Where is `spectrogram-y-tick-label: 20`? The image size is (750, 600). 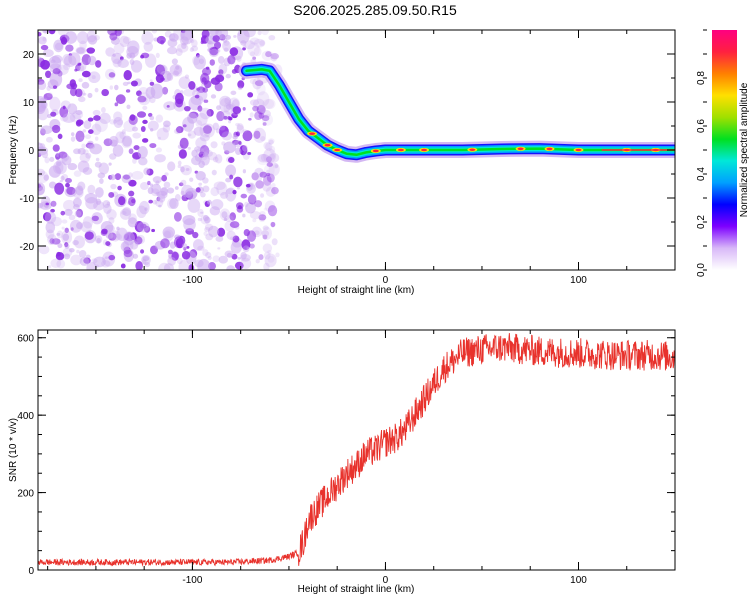
spectrogram-y-tick-label: 20 is located at coordinates (29, 55).